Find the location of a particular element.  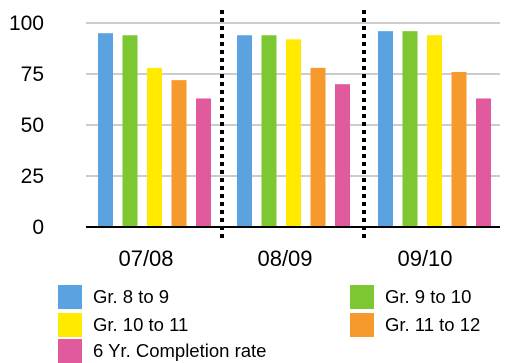

y-tick-label: 75 is located at coordinates (32, 74).